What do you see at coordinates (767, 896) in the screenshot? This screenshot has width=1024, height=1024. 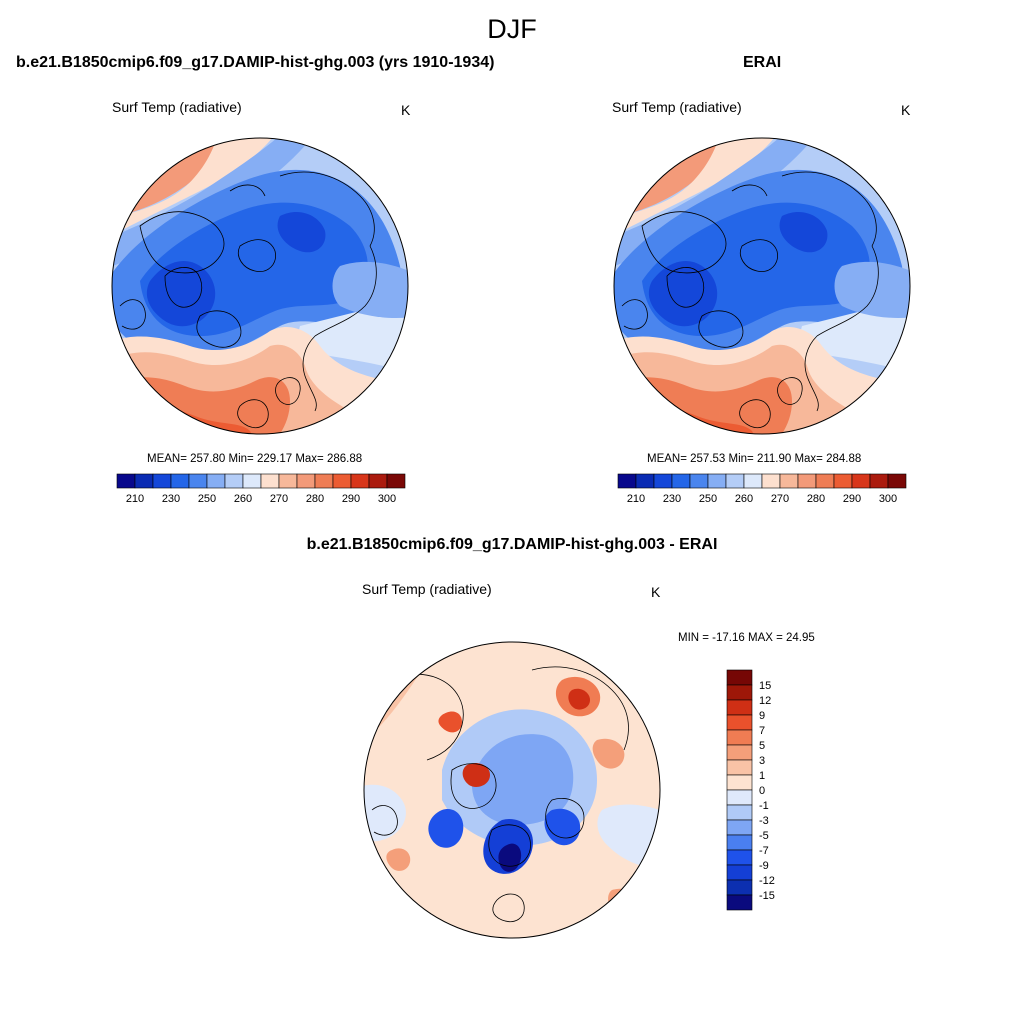 I see `diff-colorbar-tick-label: -15` at bounding box center [767, 896].